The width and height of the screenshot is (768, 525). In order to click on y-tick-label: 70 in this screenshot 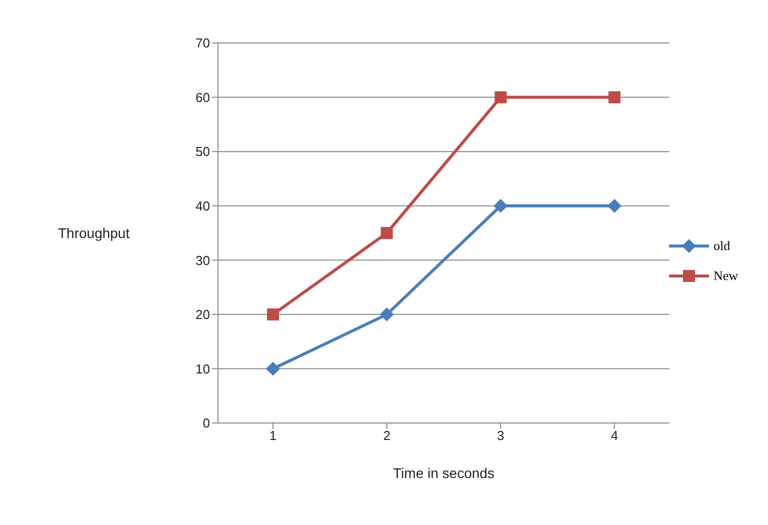, I will do `click(203, 43)`.